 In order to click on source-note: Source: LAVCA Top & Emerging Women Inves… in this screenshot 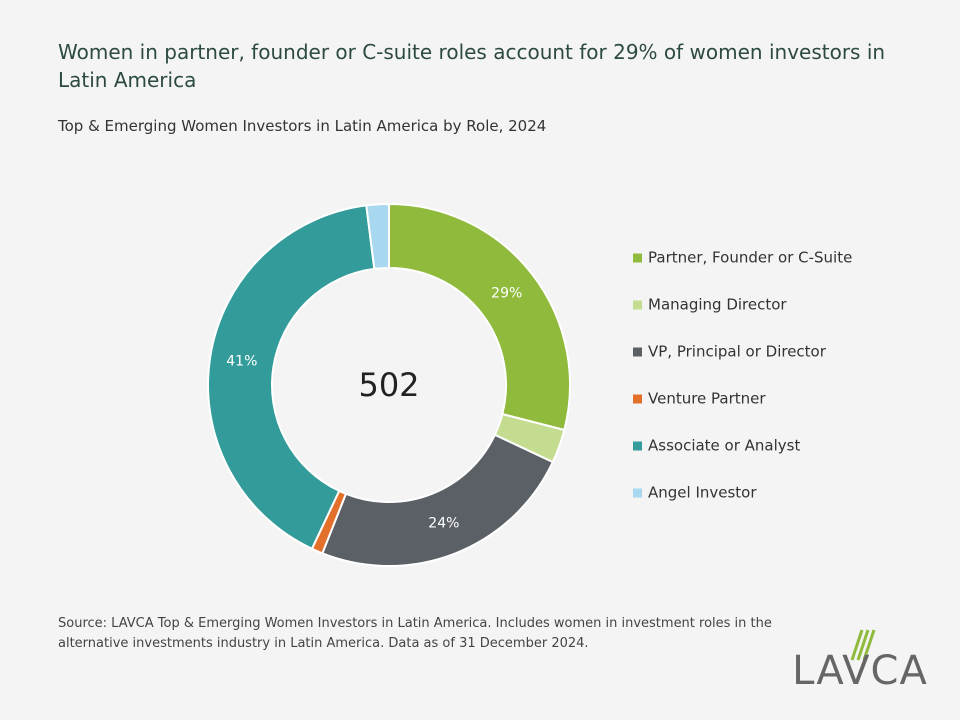, I will do `click(415, 633)`.